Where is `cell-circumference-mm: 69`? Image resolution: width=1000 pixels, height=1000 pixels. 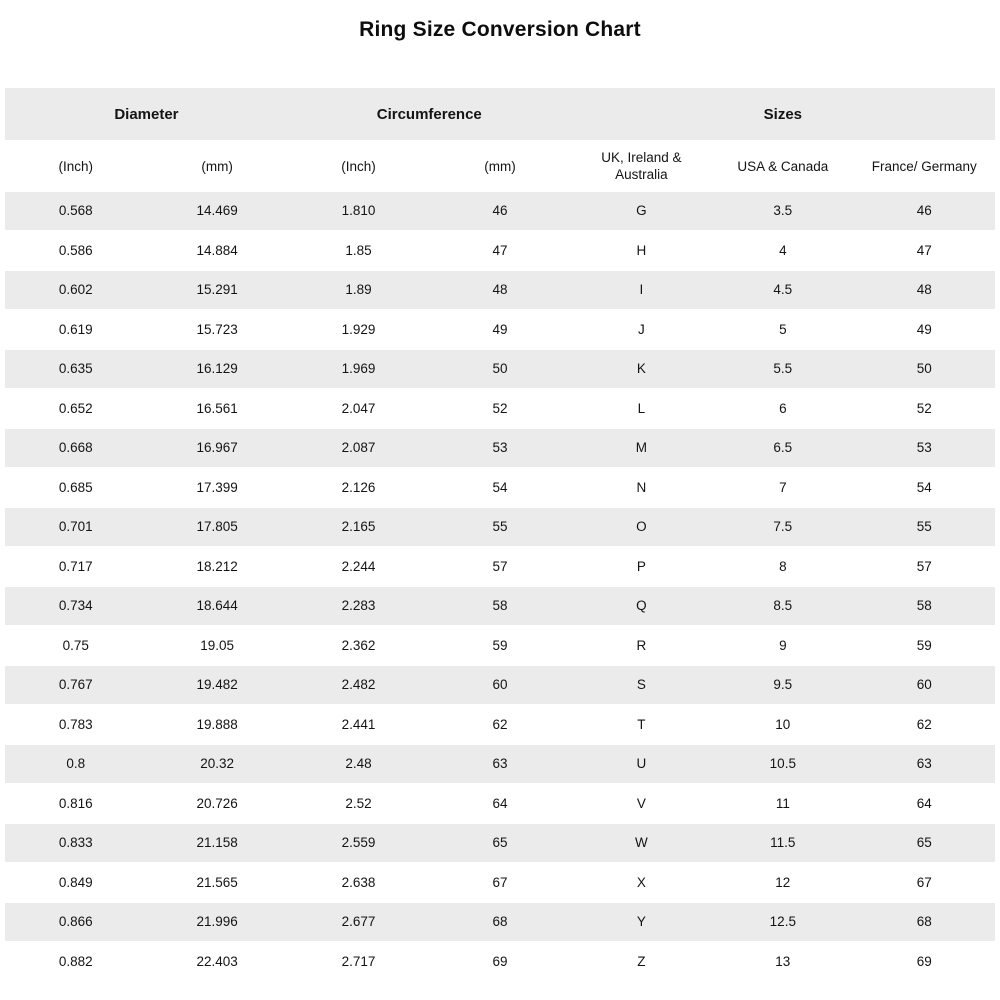
cell-circumference-mm: 69 is located at coordinates (500, 961).